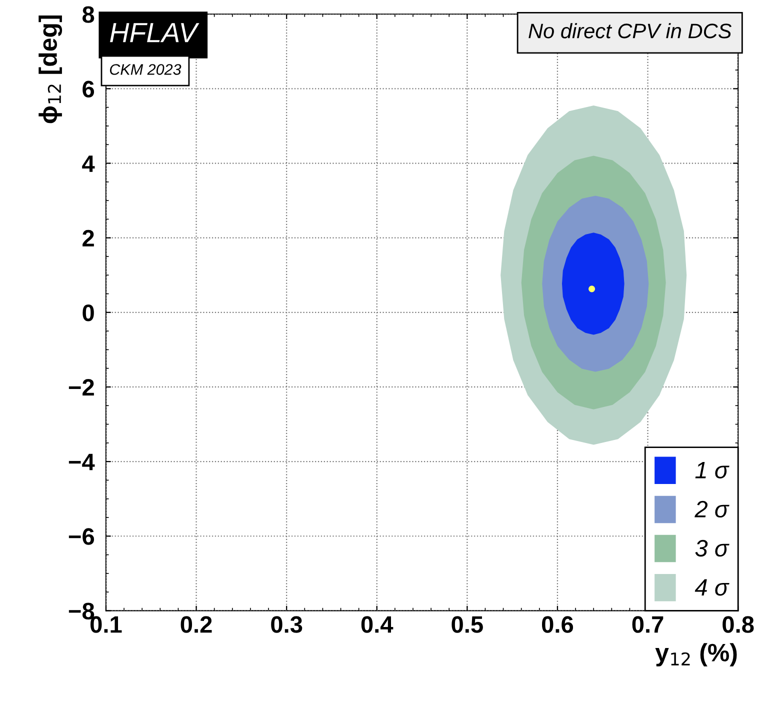 This screenshot has width=757, height=706. What do you see at coordinates (630, 30) in the screenshot?
I see `chart-title: No direct CPV in DCS` at bounding box center [630, 30].